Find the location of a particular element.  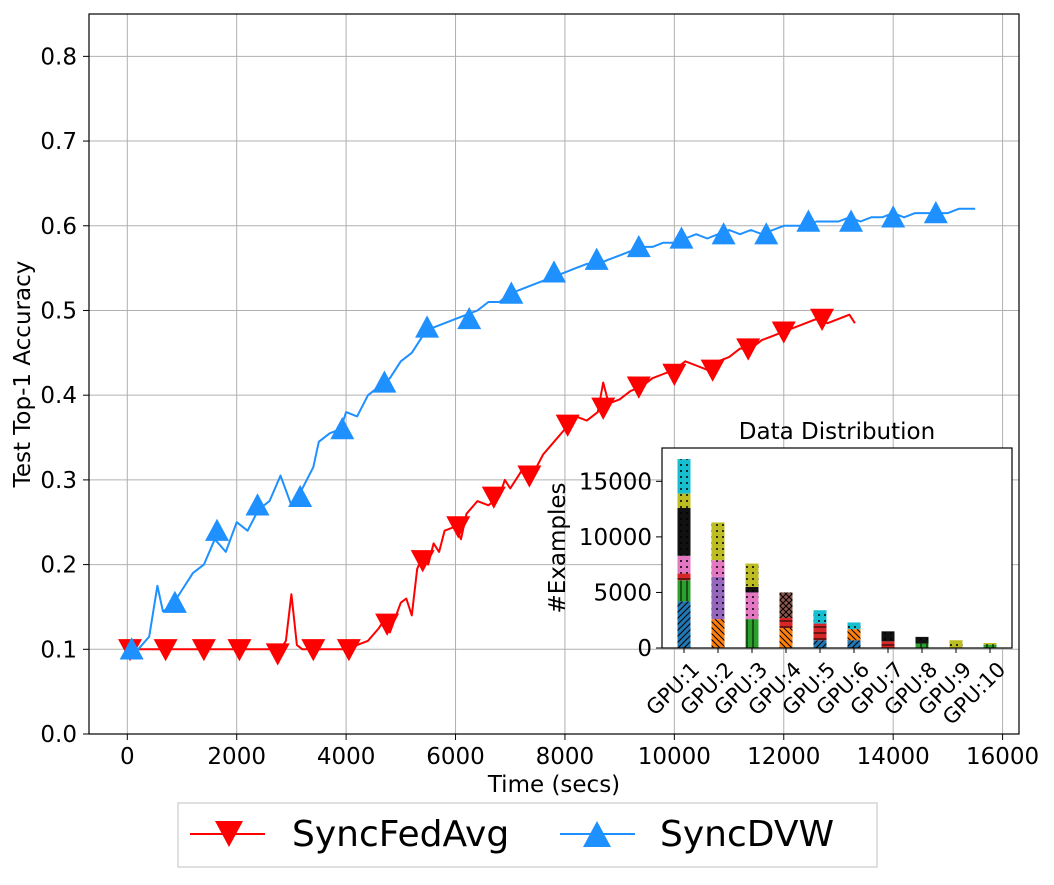

x-tick-label: 6000 is located at coordinates (455, 757).